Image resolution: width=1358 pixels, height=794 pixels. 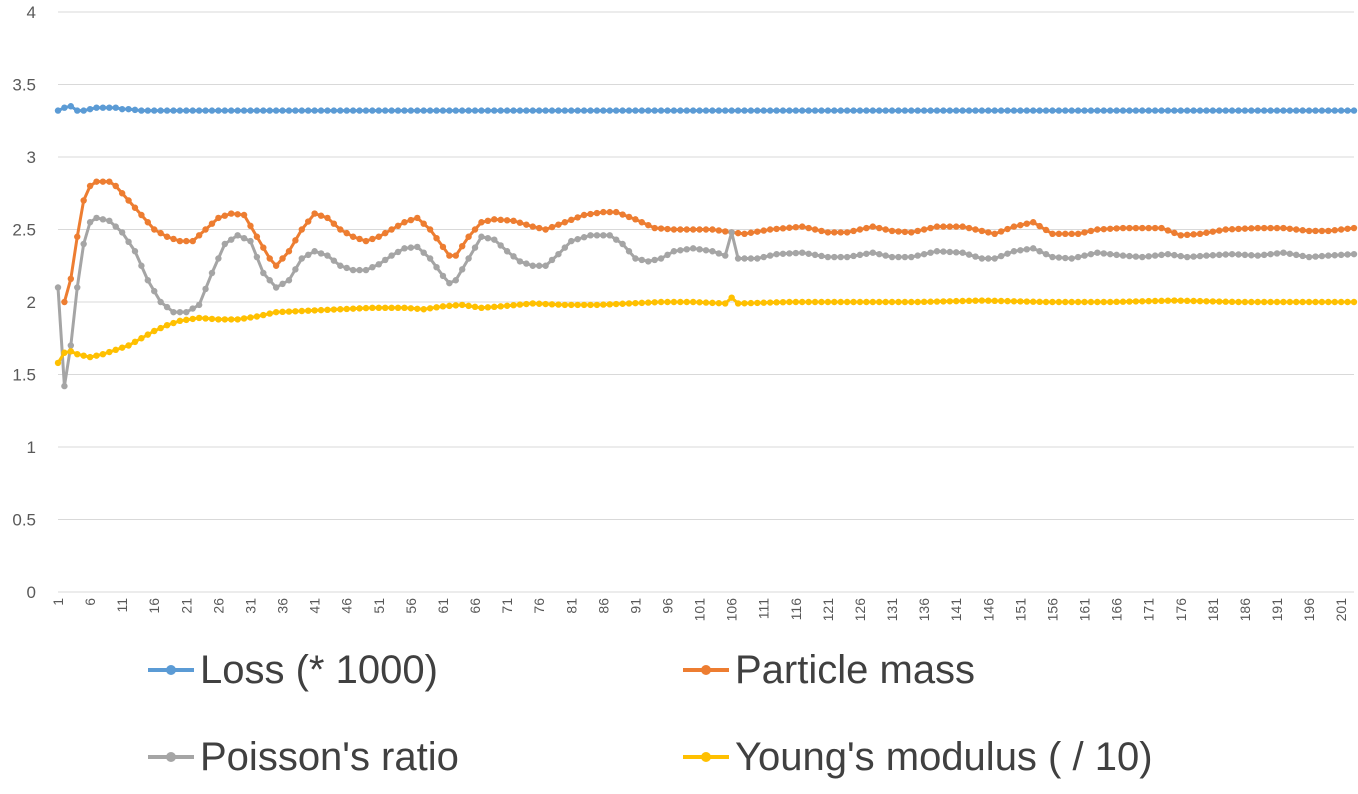 What do you see at coordinates (944, 757) in the screenshot?
I see `legend-label: Young's modulus ( / 10)` at bounding box center [944, 757].